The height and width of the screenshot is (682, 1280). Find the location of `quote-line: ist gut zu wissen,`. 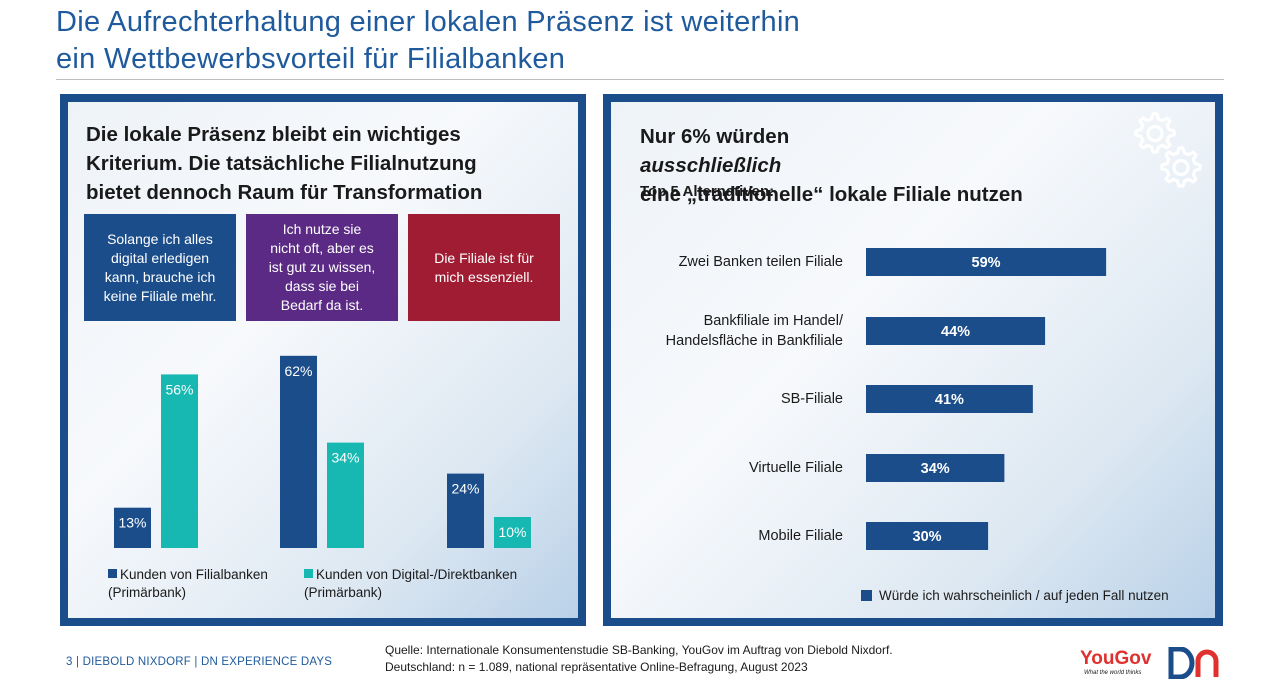

quote-line: ist gut zu wissen, is located at coordinates (322, 267).